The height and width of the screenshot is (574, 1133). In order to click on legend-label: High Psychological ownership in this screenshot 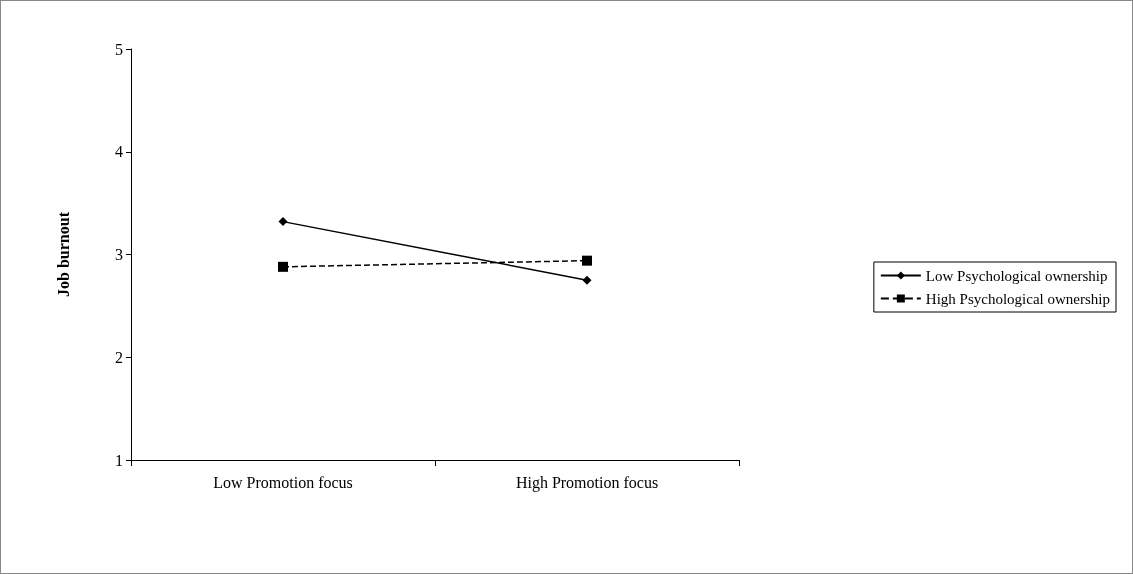, I will do `click(1018, 298)`.